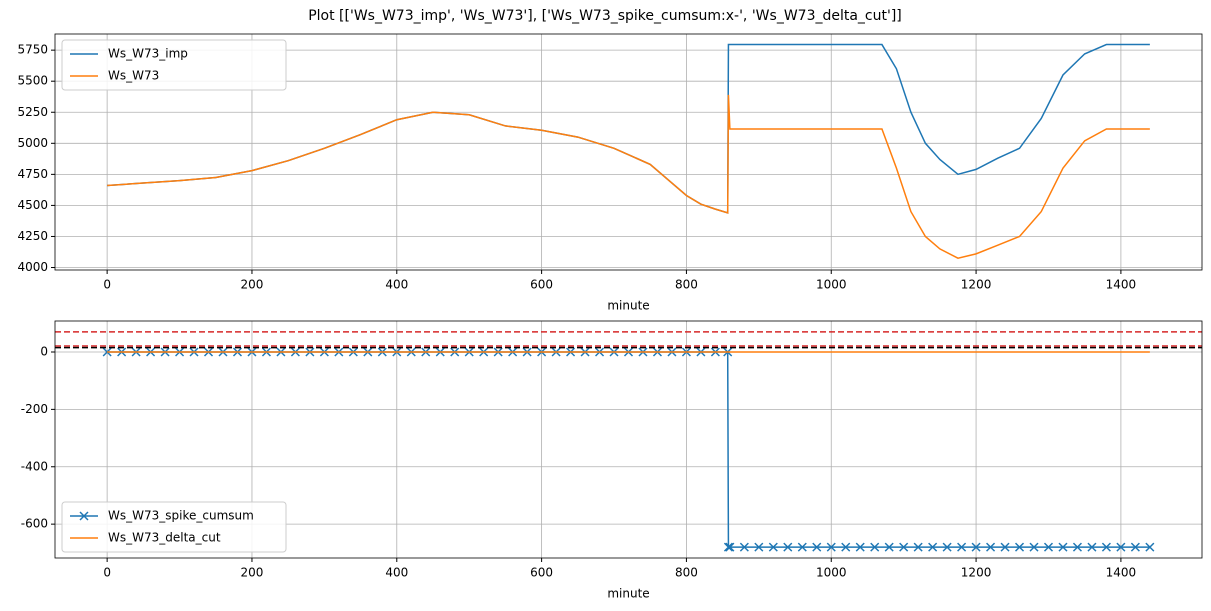 This screenshot has width=1211, height=611. Describe the element at coordinates (34, 466) in the screenshot. I see `y-tick-label: -400` at that location.